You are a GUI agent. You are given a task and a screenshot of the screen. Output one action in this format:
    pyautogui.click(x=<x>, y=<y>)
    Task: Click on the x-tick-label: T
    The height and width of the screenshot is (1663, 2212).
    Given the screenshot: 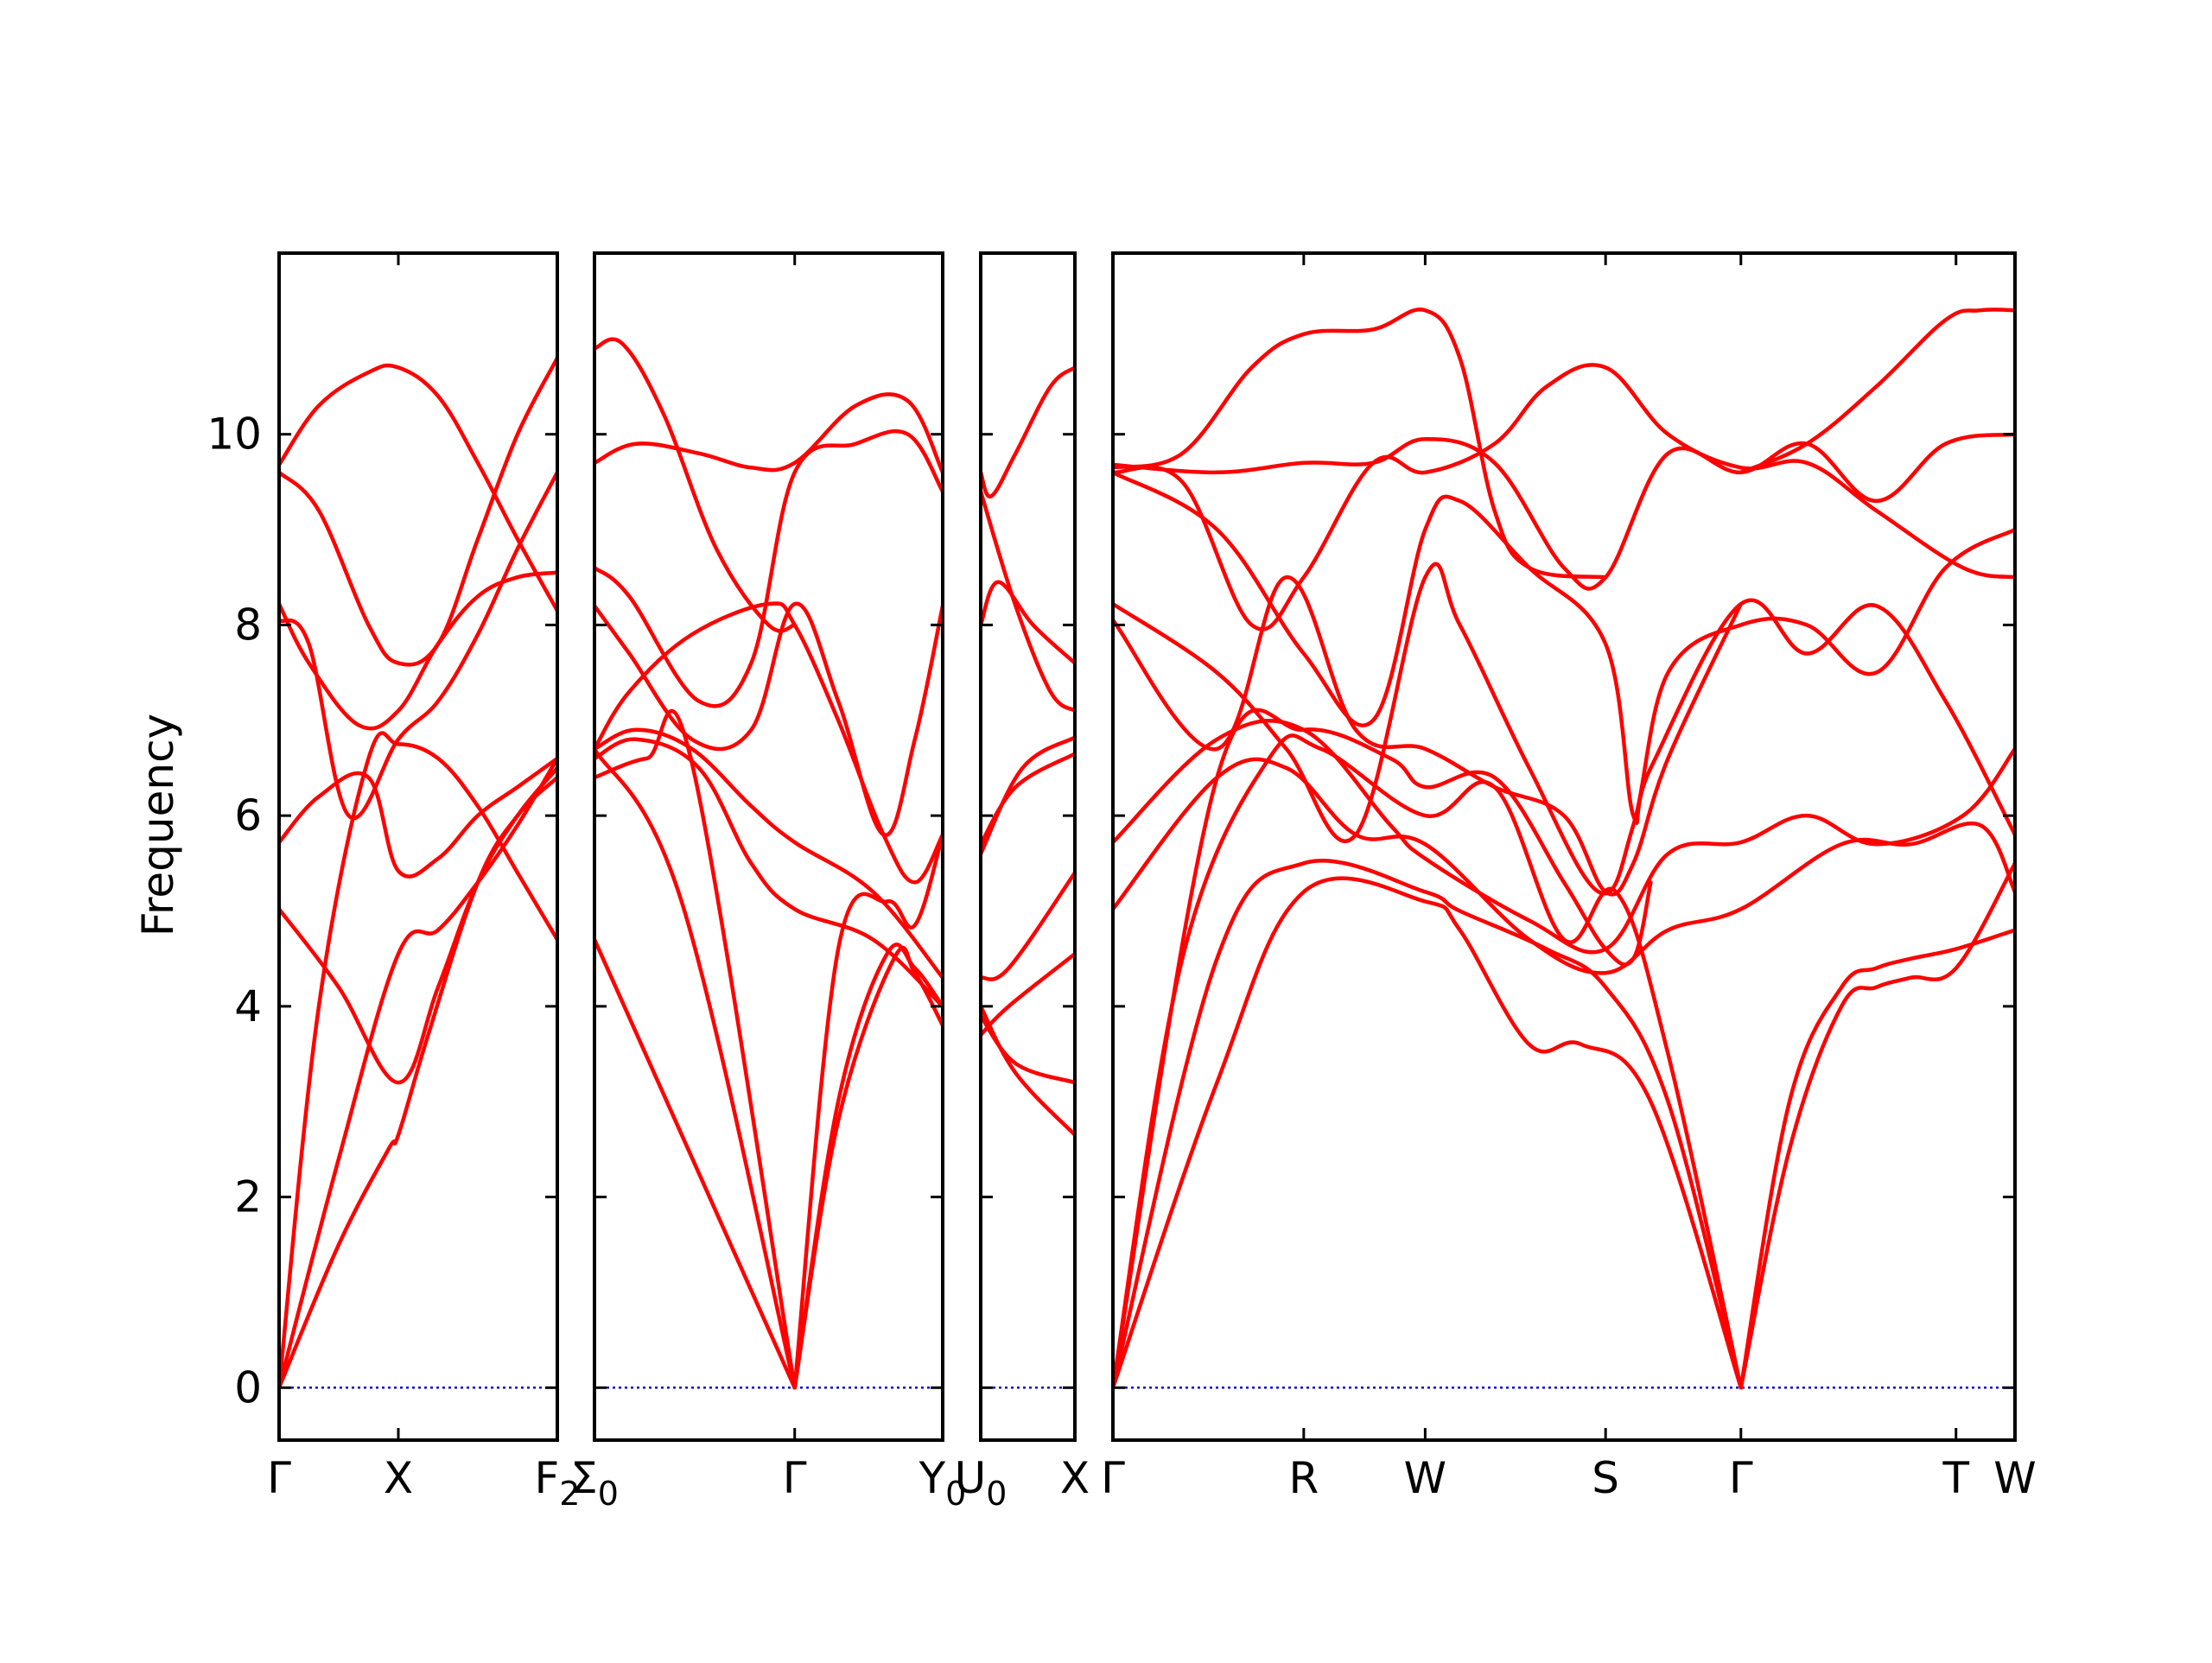 What is the action you would take?
    pyautogui.click(x=1955, y=1478)
    